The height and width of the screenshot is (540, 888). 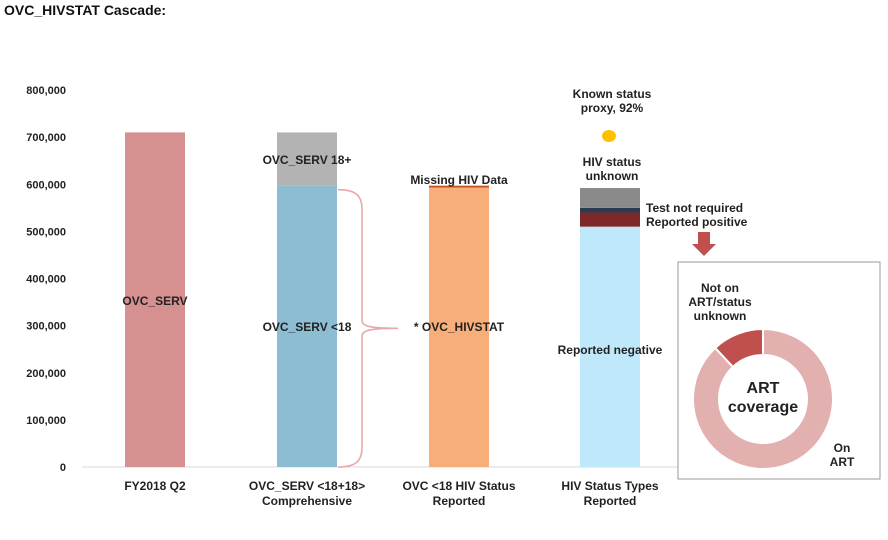 I want to click on label-missing-hiv-data: Missing HIV Data, so click(x=459, y=180).